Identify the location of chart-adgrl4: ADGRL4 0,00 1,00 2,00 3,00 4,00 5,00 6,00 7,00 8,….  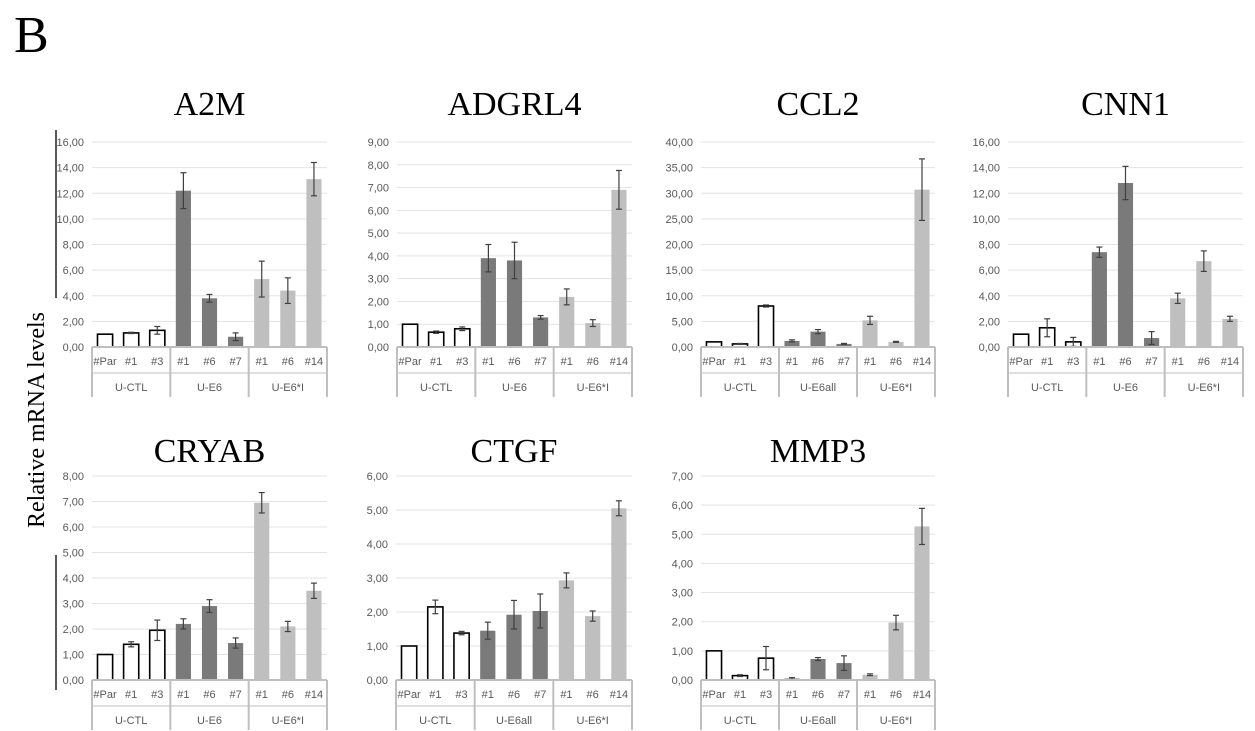
(500, 241).